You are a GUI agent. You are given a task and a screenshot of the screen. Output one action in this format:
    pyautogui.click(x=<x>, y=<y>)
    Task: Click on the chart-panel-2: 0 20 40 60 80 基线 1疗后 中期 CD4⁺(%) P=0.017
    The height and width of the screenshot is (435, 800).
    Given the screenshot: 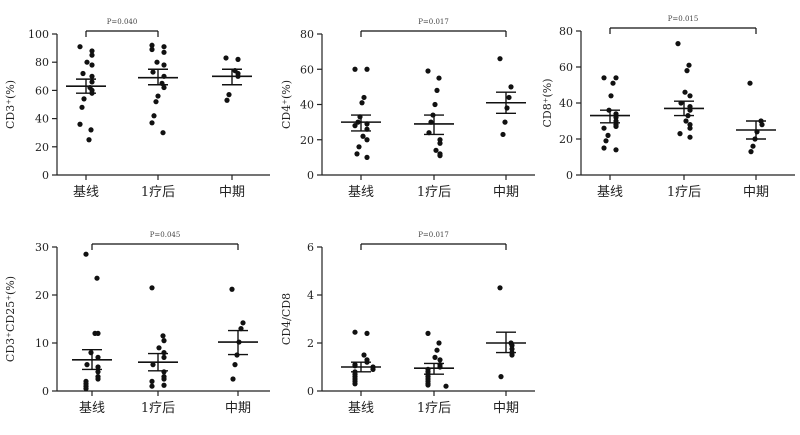 What is the action you would take?
    pyautogui.click(x=407, y=109)
    